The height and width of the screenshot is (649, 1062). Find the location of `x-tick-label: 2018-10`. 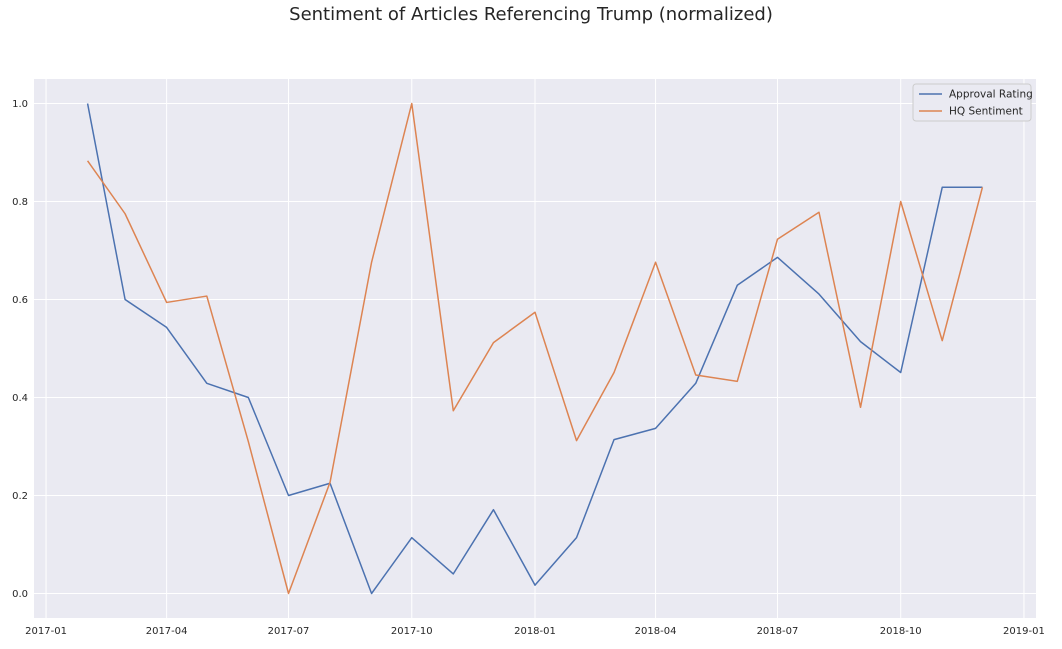

x-tick-label: 2018-10 is located at coordinates (901, 631).